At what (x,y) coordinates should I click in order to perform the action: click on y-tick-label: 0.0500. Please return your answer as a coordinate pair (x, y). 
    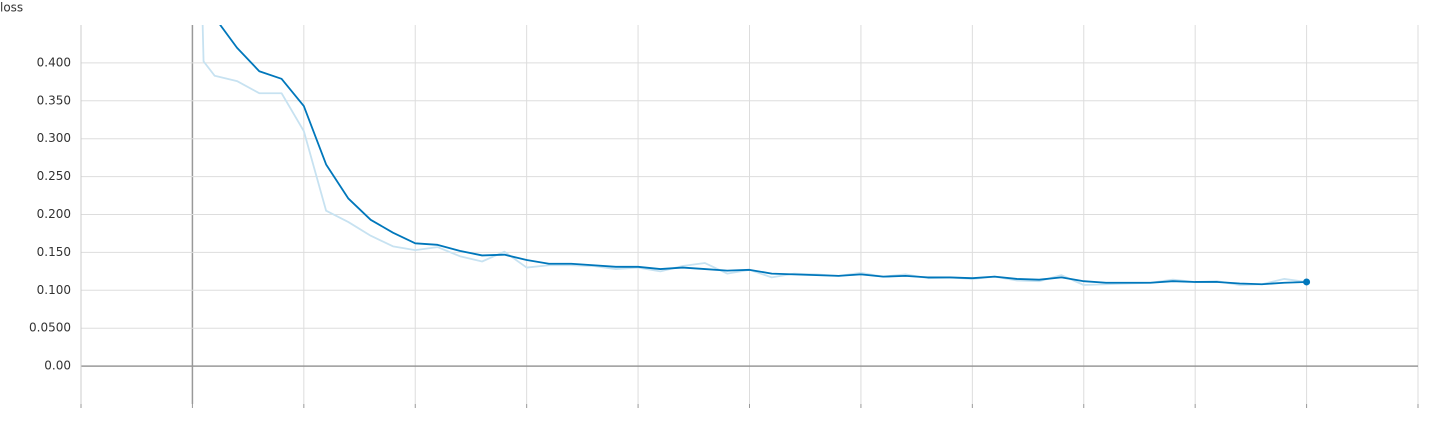
    Looking at the image, I should click on (50, 328).